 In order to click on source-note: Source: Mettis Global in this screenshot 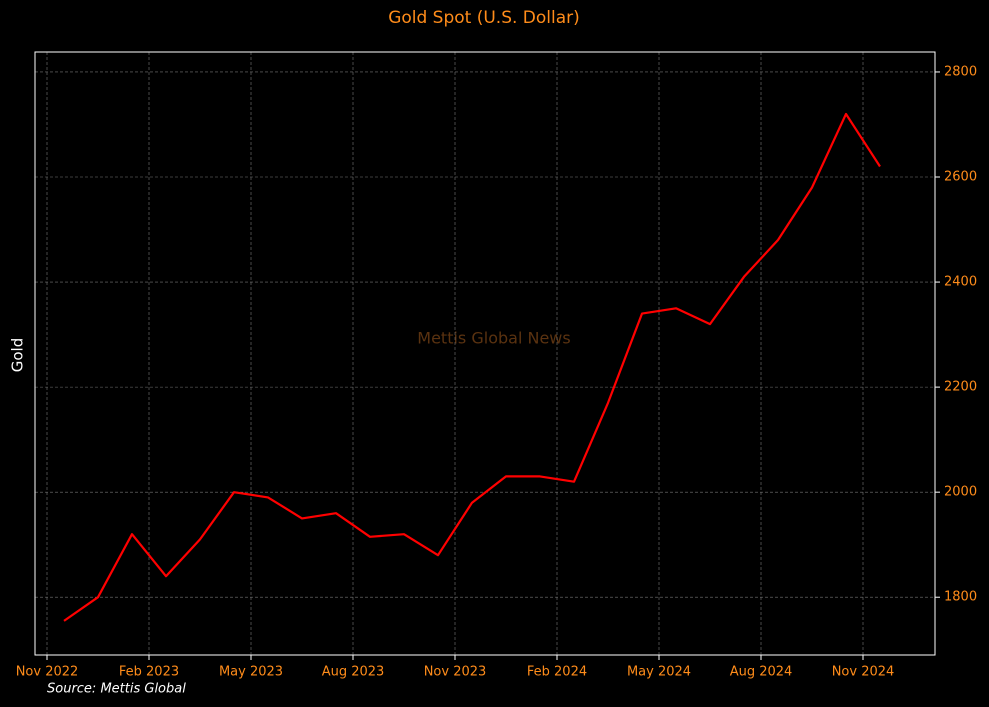, I will do `click(116, 689)`.